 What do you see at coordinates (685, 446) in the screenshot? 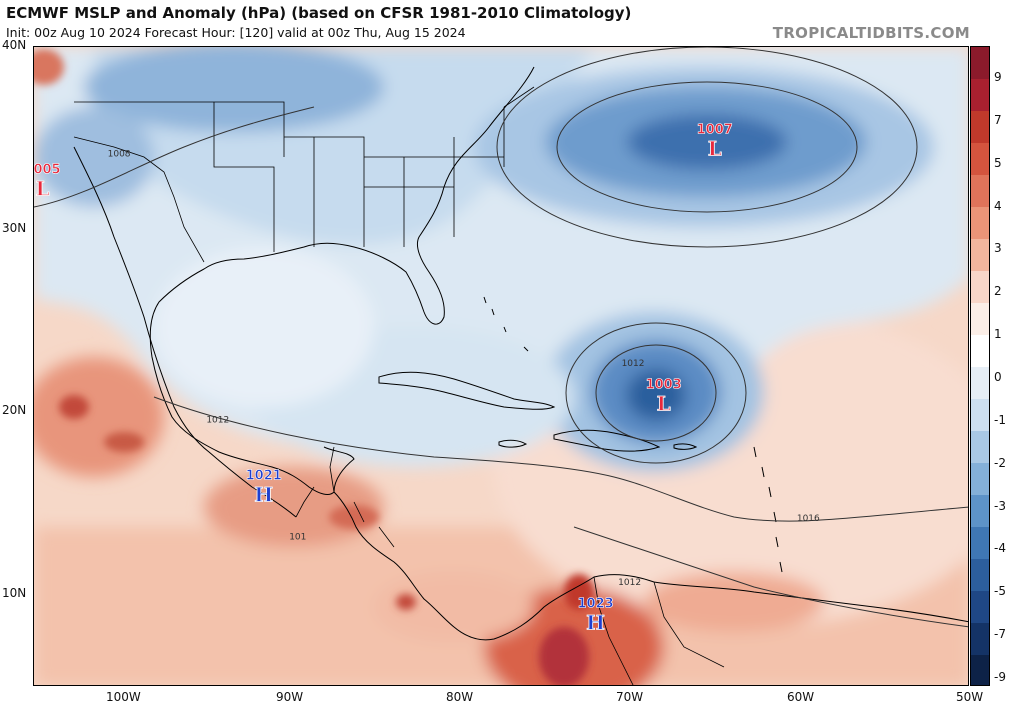
I see `puerto-rico-island` at bounding box center [685, 446].